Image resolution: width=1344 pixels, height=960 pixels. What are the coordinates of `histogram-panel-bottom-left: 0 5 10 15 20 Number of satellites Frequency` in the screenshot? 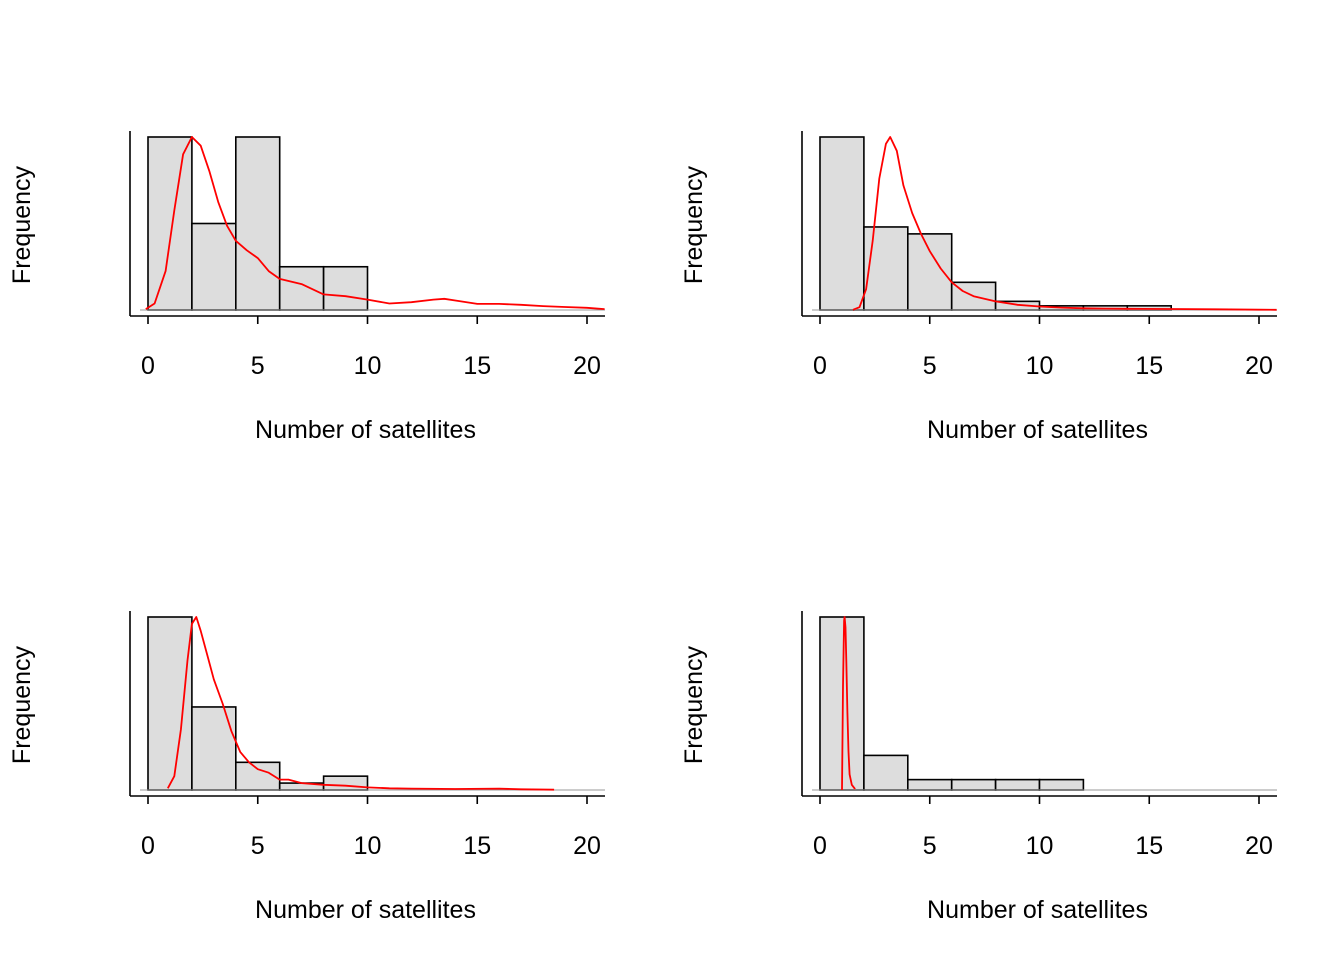 It's located at (306, 767).